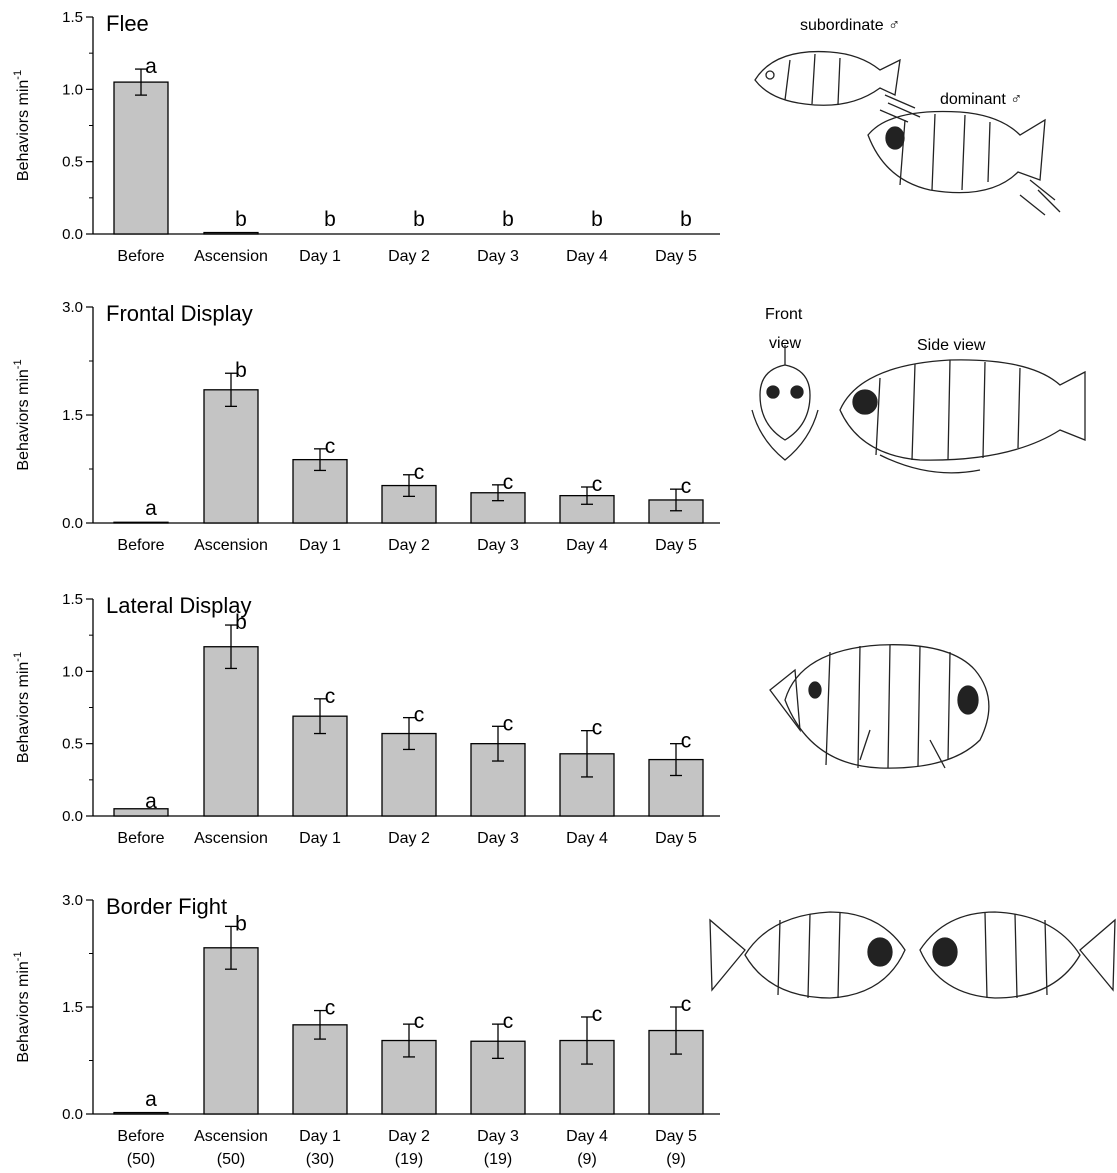 The height and width of the screenshot is (1173, 1117). What do you see at coordinates (784, 314) in the screenshot?
I see `front-view-label-line1: Front` at bounding box center [784, 314].